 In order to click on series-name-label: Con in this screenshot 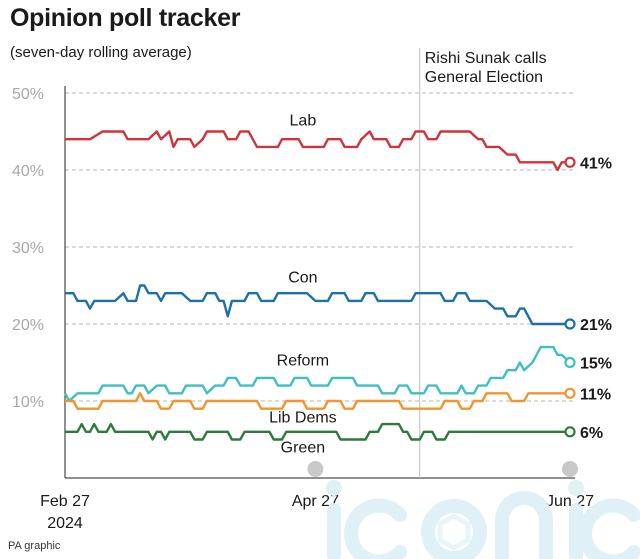, I will do `click(302, 277)`.